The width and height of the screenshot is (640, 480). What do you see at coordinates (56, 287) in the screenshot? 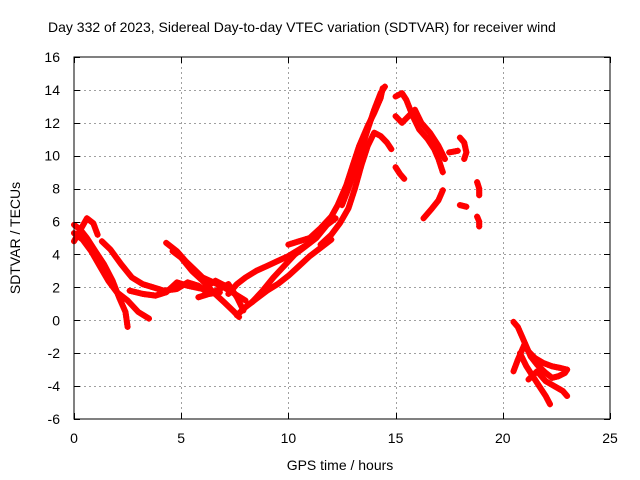
I see `y-tick-label: 2` at bounding box center [56, 287].